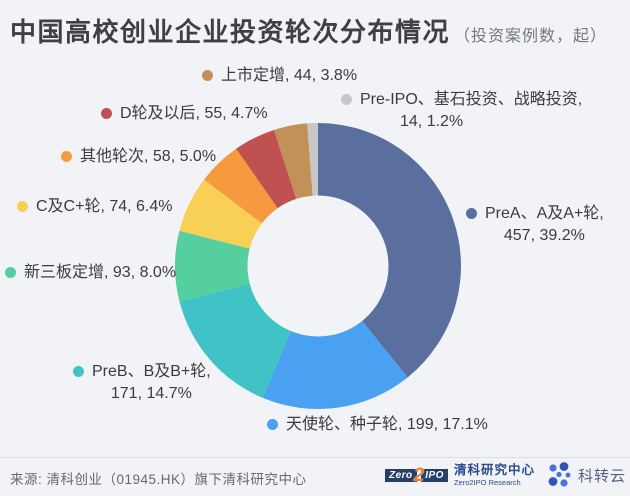  What do you see at coordinates (544, 213) in the screenshot?
I see `legend-label: PreA、A及A+轮,` at bounding box center [544, 213].